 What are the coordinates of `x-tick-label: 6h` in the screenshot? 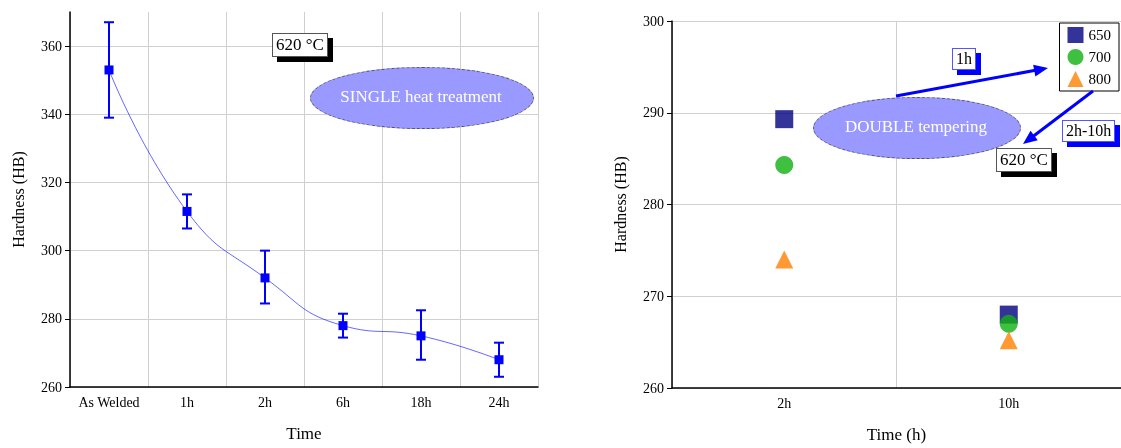 It's located at (343, 402).